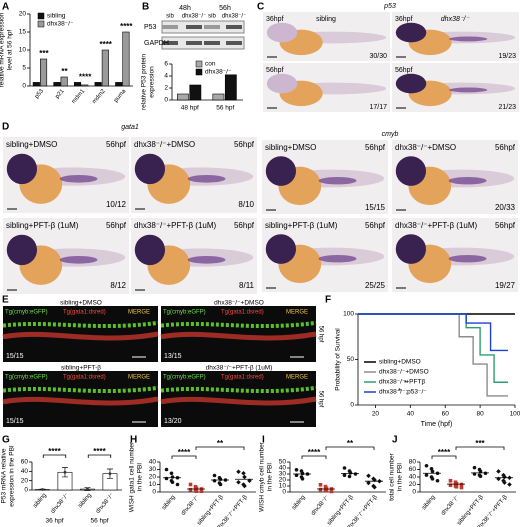  What do you see at coordinates (166, 88) in the screenshot?
I see `y-tick-label: 2` at bounding box center [166, 88].